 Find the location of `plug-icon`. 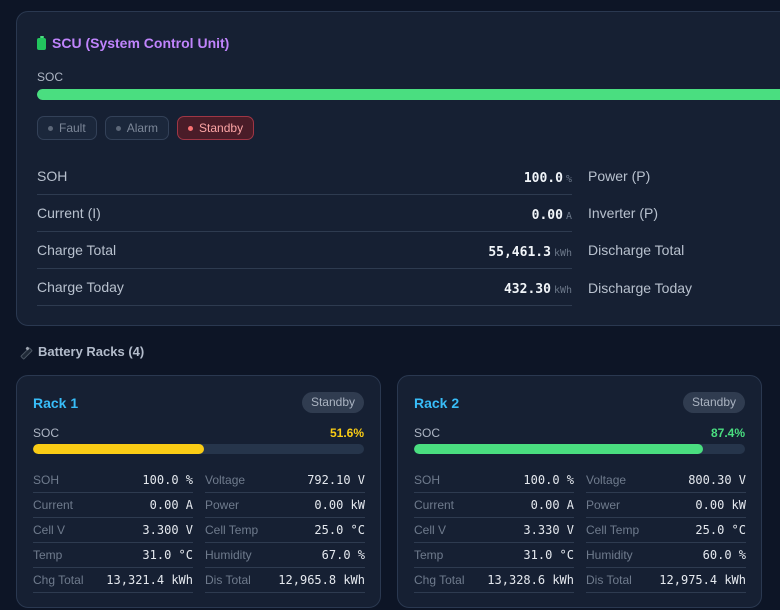

plug-icon is located at coordinates (26, 352).